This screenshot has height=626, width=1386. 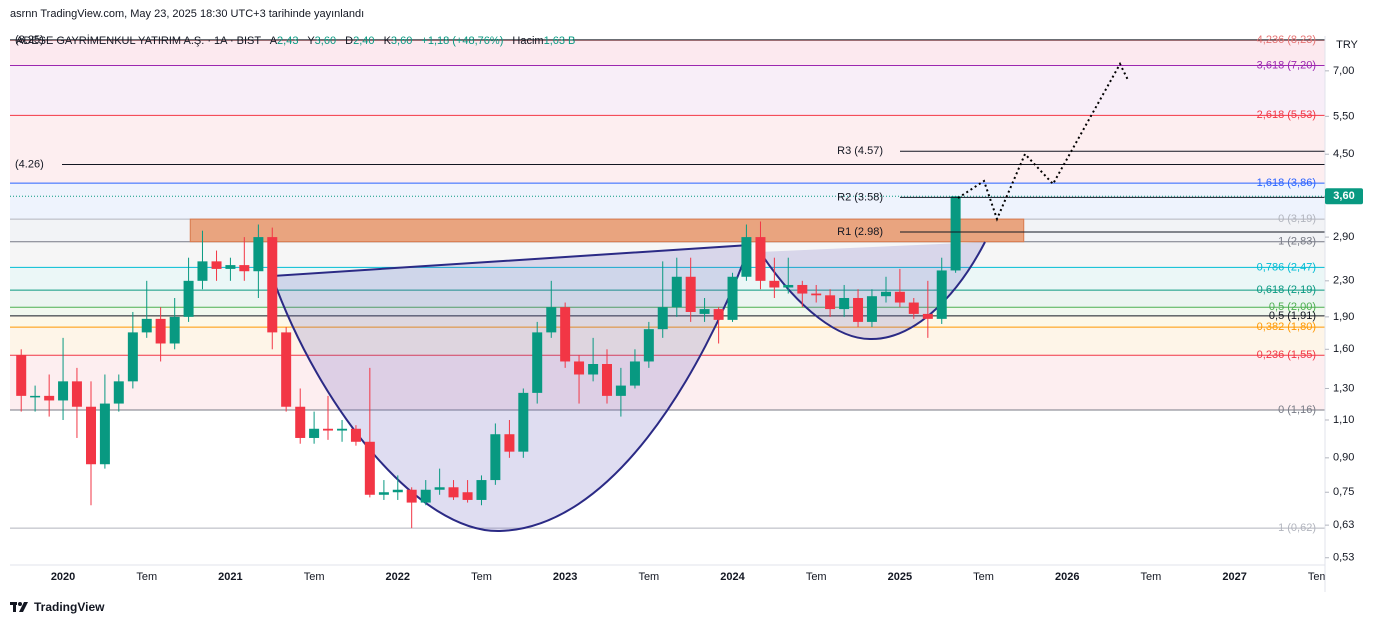 What do you see at coordinates (1343, 388) in the screenshot?
I see `y-tick-label: 1,30` at bounding box center [1343, 388].